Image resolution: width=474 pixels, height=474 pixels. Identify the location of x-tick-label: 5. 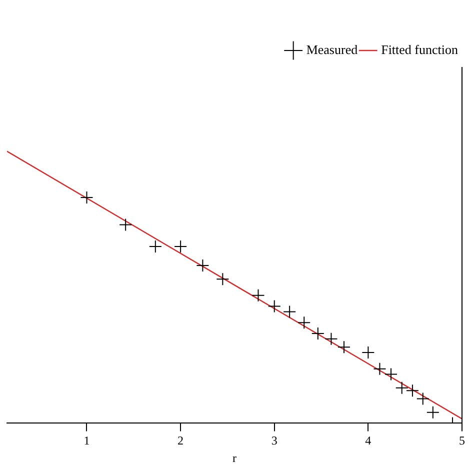
(462, 441).